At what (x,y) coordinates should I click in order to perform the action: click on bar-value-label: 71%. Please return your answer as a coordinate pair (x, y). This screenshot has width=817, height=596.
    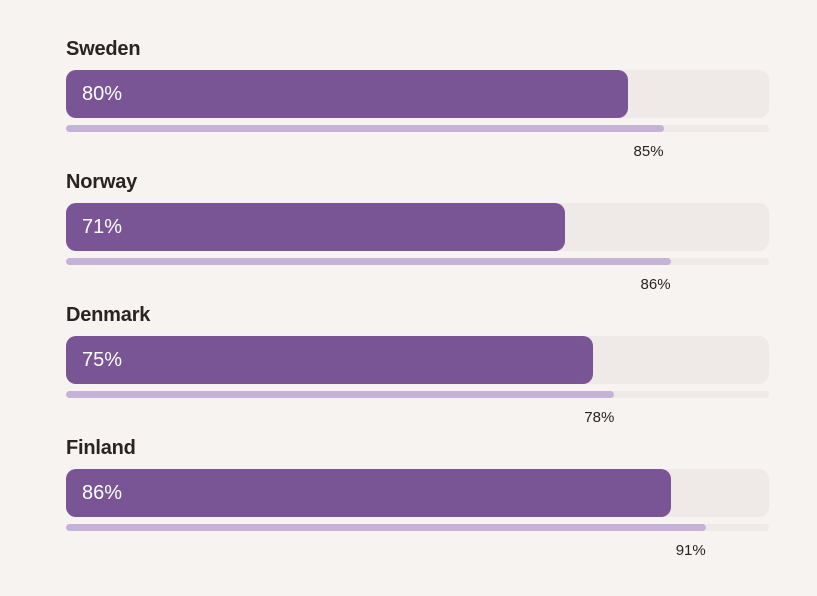
    Looking at the image, I should click on (102, 227).